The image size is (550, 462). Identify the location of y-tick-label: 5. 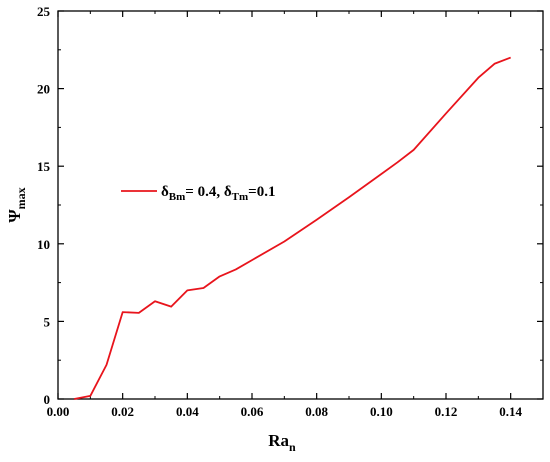
(47, 321).